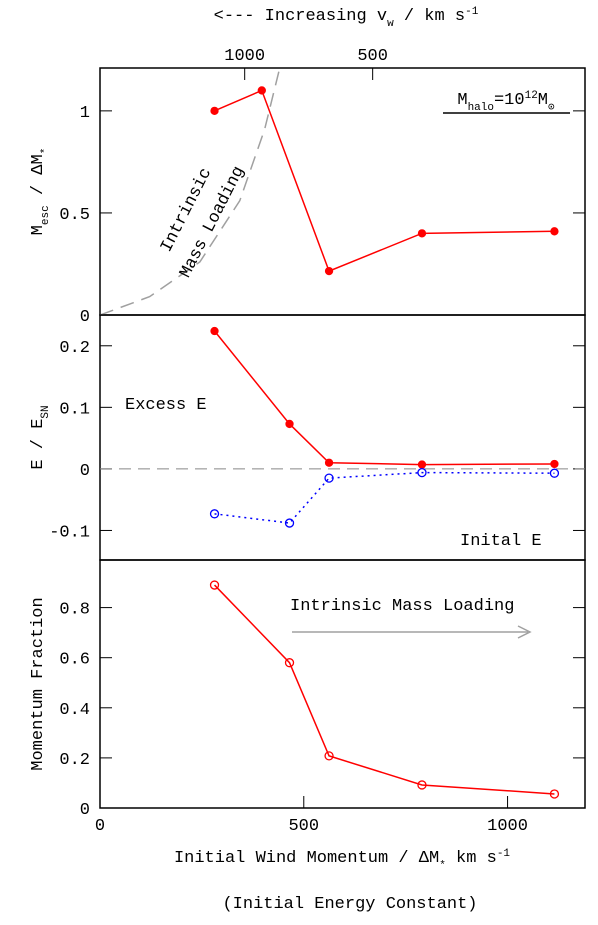  I want to click on text-part: SN, so click(46, 411).